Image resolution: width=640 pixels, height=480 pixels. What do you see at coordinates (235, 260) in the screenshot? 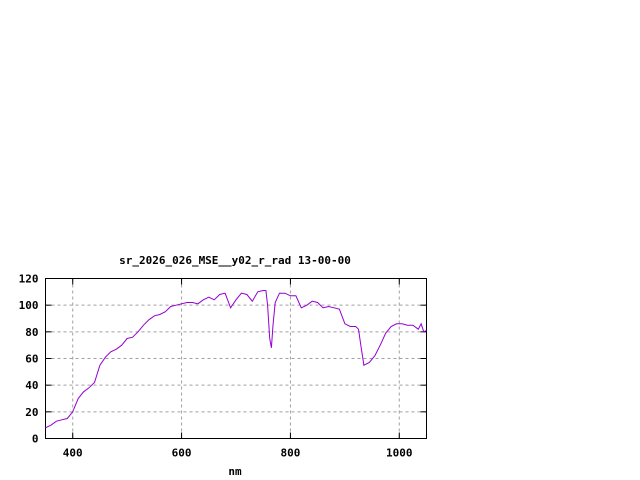
I see `chart-title: sr_2026_026_MSE__y02_r_rad 13-00-00` at bounding box center [235, 260].